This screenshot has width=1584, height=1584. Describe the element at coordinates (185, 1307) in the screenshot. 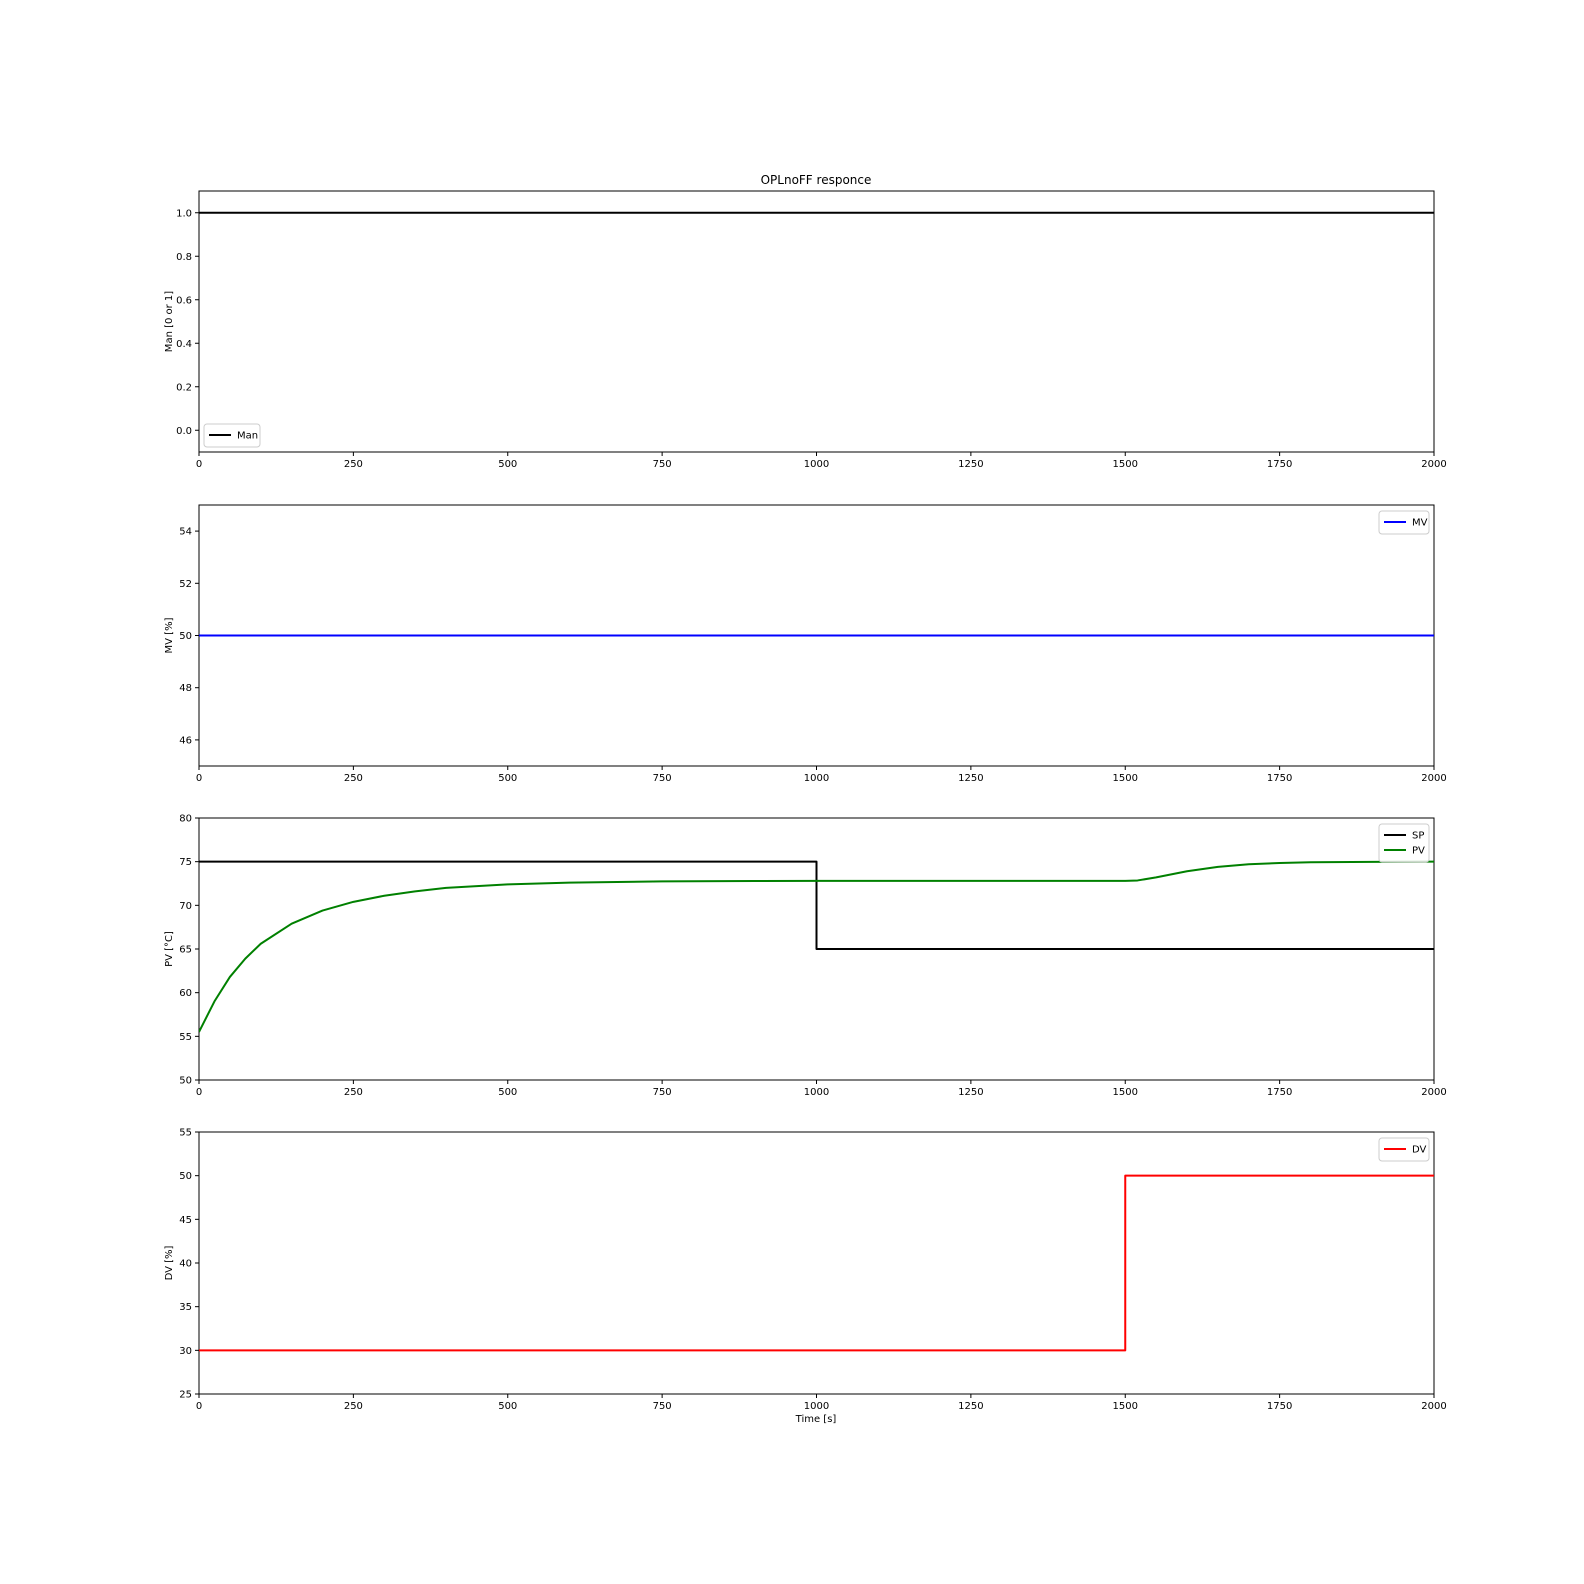

I see `y-tick-label: 35` at that location.